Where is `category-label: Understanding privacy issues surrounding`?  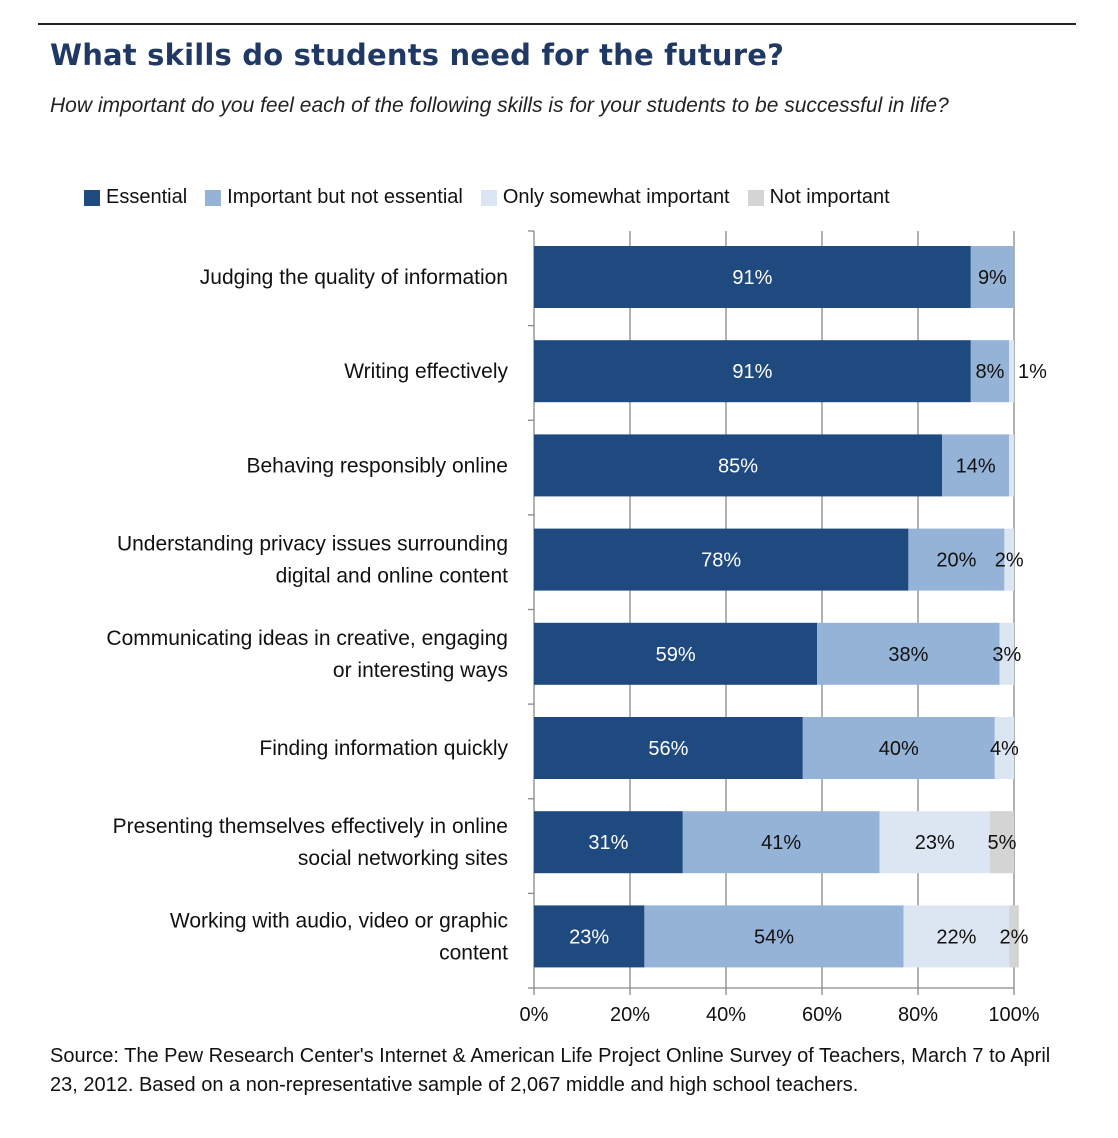 category-label: Understanding privacy issues surrounding is located at coordinates (312, 544).